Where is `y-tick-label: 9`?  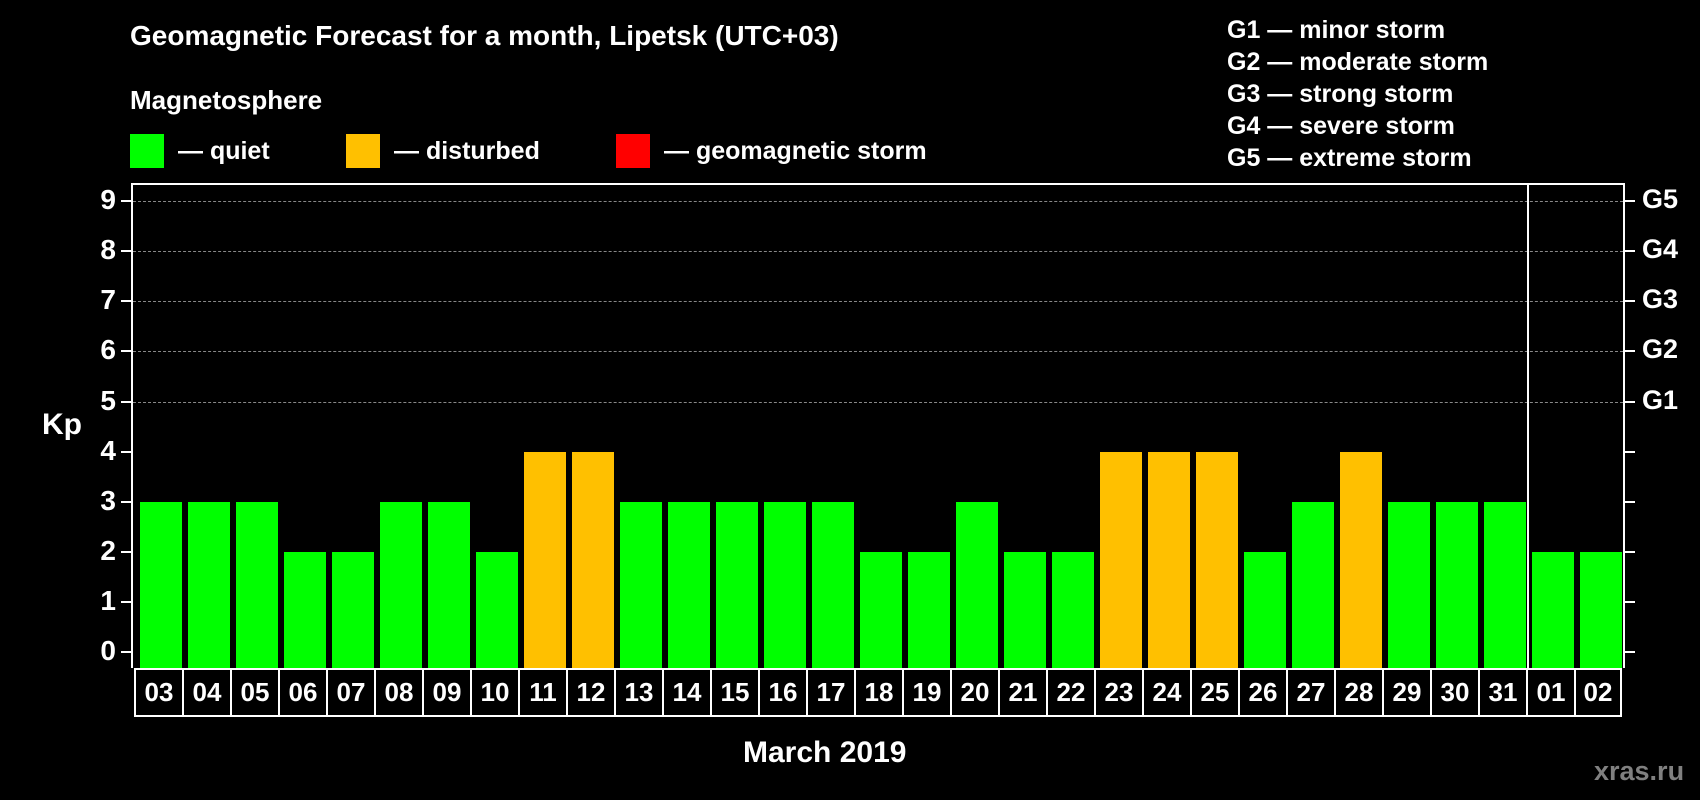 y-tick-label: 9 is located at coordinates (108, 200).